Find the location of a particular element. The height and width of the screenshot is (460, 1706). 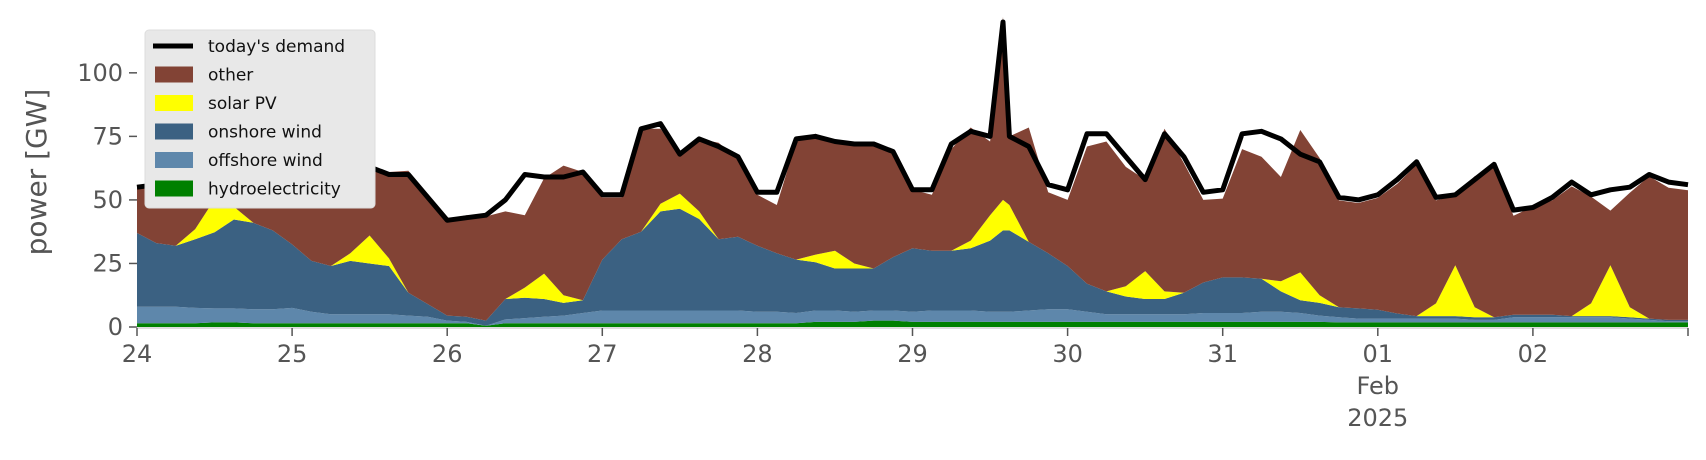

x-tick-label: 24 is located at coordinates (137, 354).